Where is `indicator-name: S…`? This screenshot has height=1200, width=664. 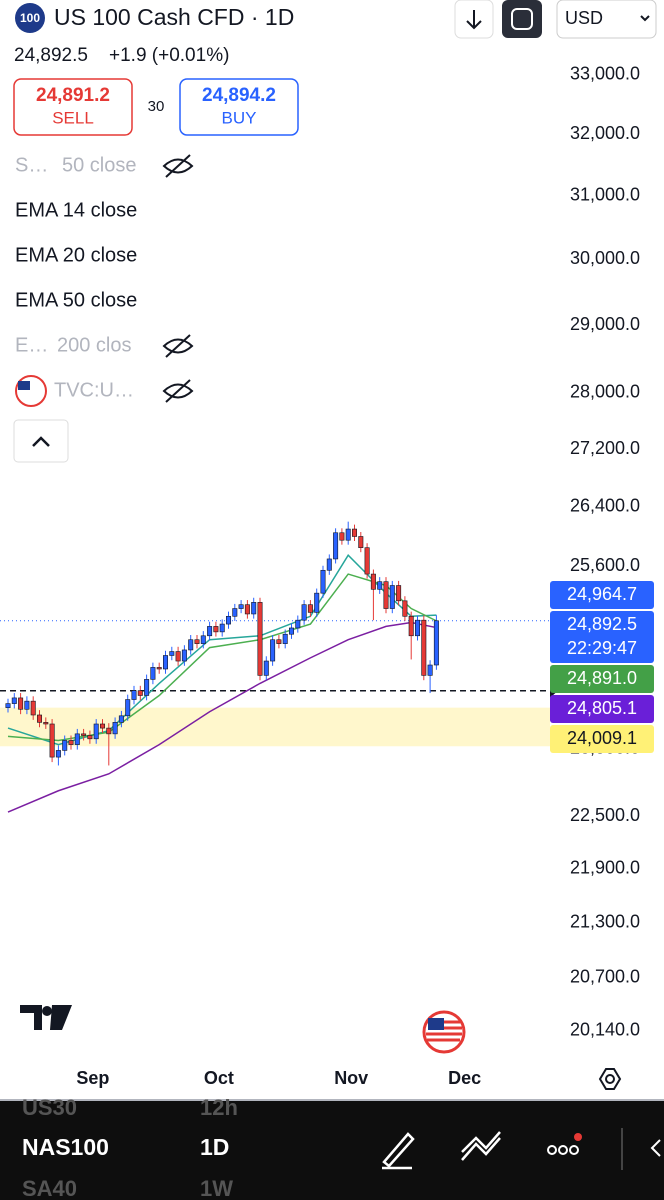
indicator-name: S… is located at coordinates (31, 165).